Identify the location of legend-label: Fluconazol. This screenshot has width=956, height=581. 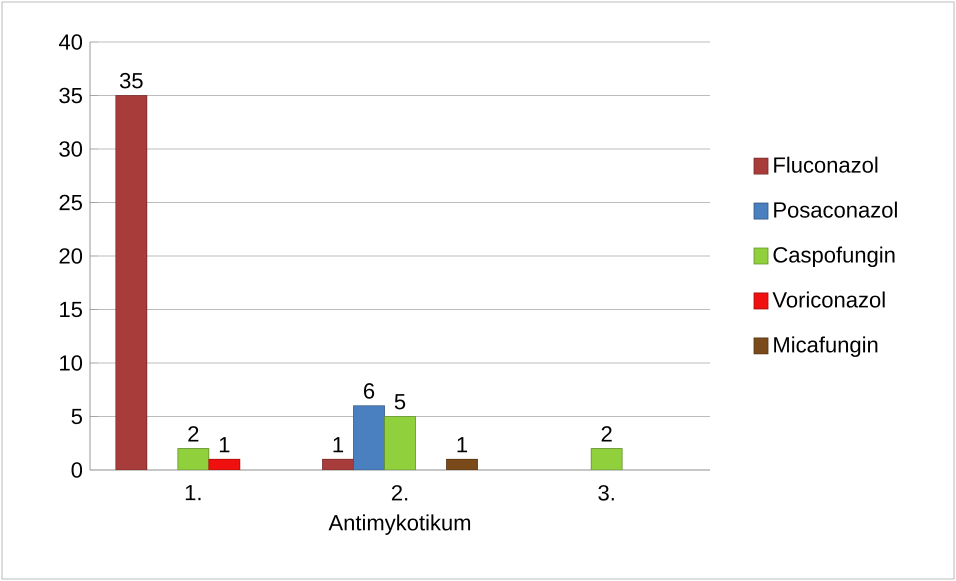
(826, 164).